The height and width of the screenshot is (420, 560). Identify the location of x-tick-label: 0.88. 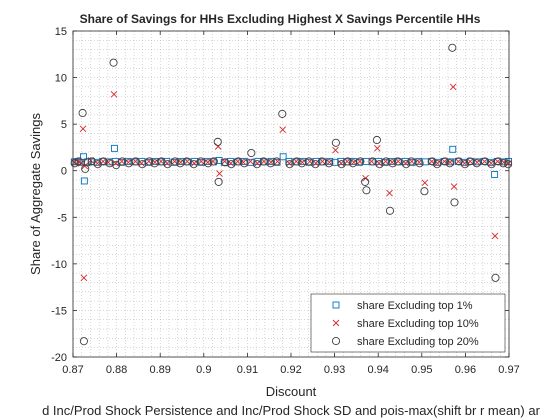
(116, 370).